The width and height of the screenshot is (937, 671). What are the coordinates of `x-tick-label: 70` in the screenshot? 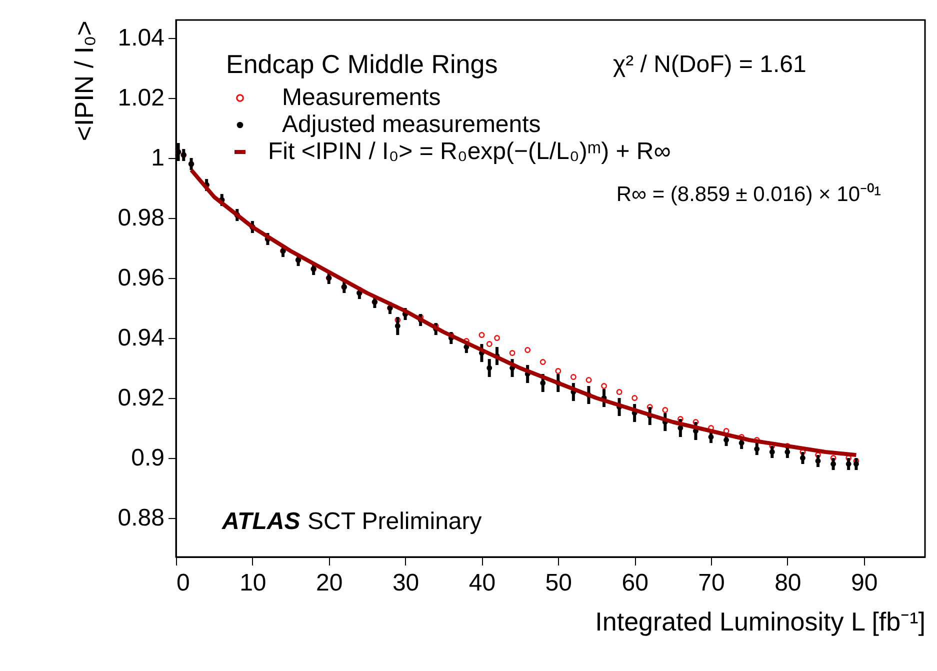 It's located at (711, 583).